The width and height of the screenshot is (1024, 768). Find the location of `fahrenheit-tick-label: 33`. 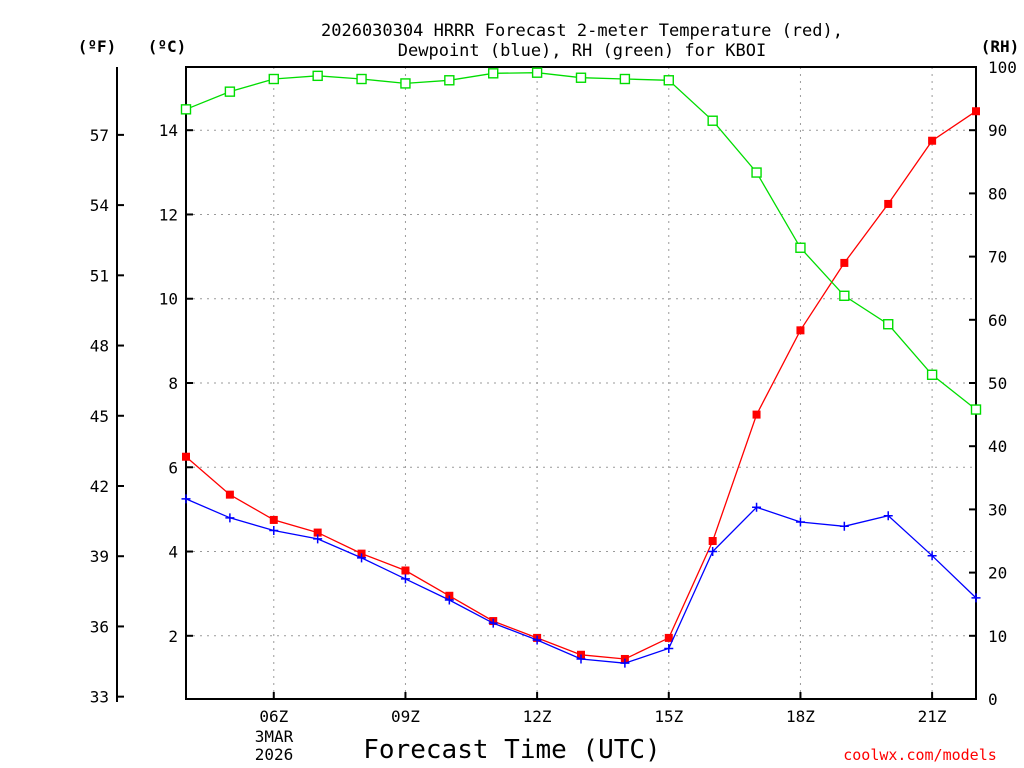

fahrenheit-tick-label: 33 is located at coordinates (99, 697).